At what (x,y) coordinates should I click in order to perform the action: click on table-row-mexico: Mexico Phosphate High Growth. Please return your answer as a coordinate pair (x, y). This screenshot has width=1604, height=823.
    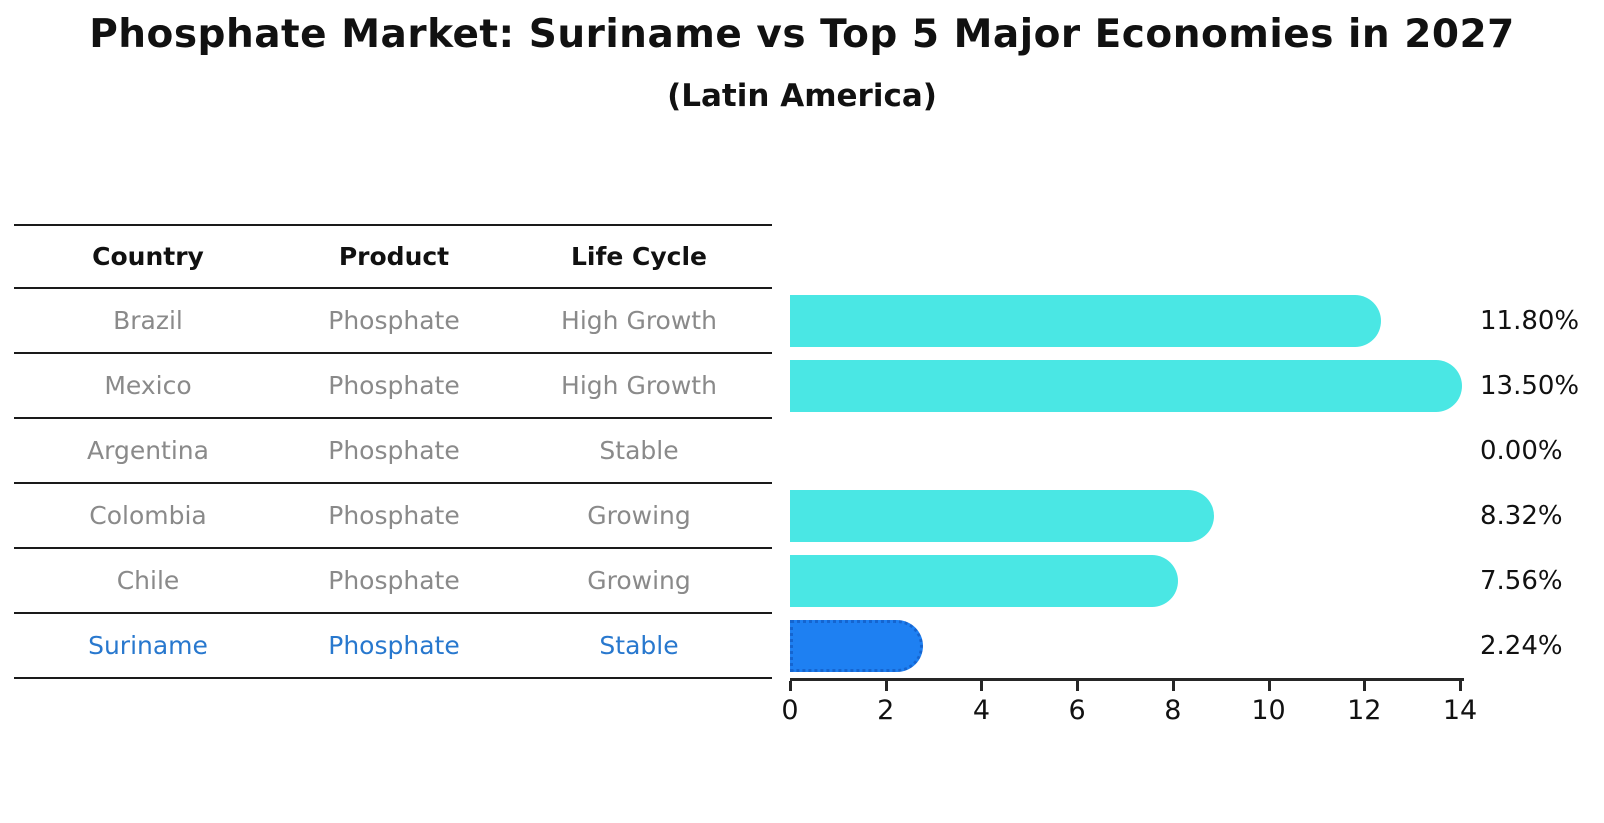
    Looking at the image, I should click on (393, 386).